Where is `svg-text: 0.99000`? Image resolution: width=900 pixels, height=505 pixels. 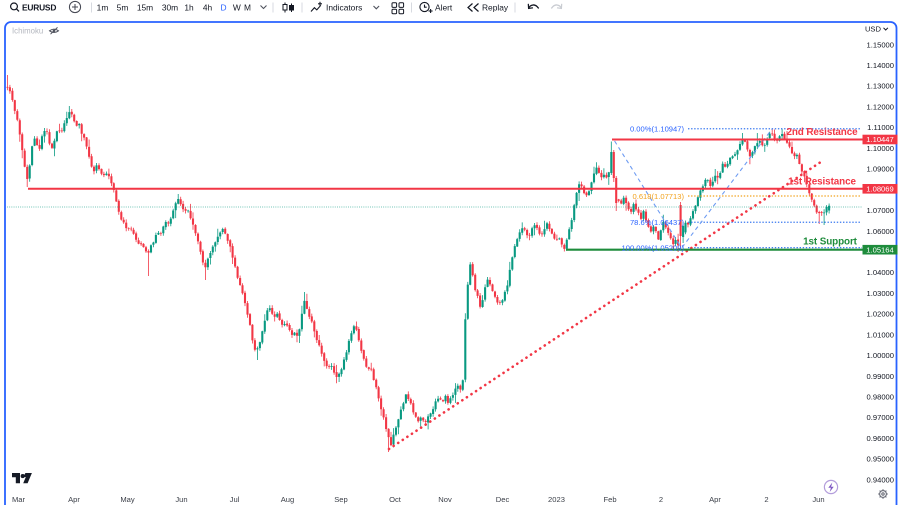
svg-text: 0.99000 is located at coordinates (880, 376).